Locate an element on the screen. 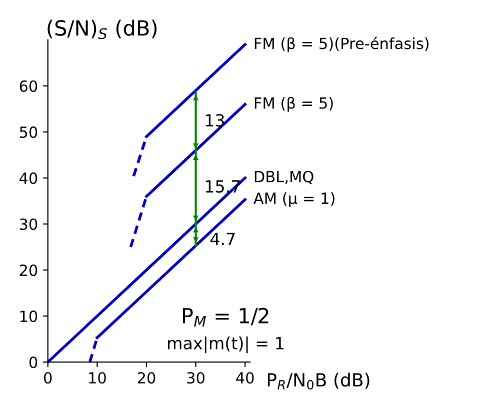 This screenshot has height=411, width=504. annotation: 13 is located at coordinates (215, 120).